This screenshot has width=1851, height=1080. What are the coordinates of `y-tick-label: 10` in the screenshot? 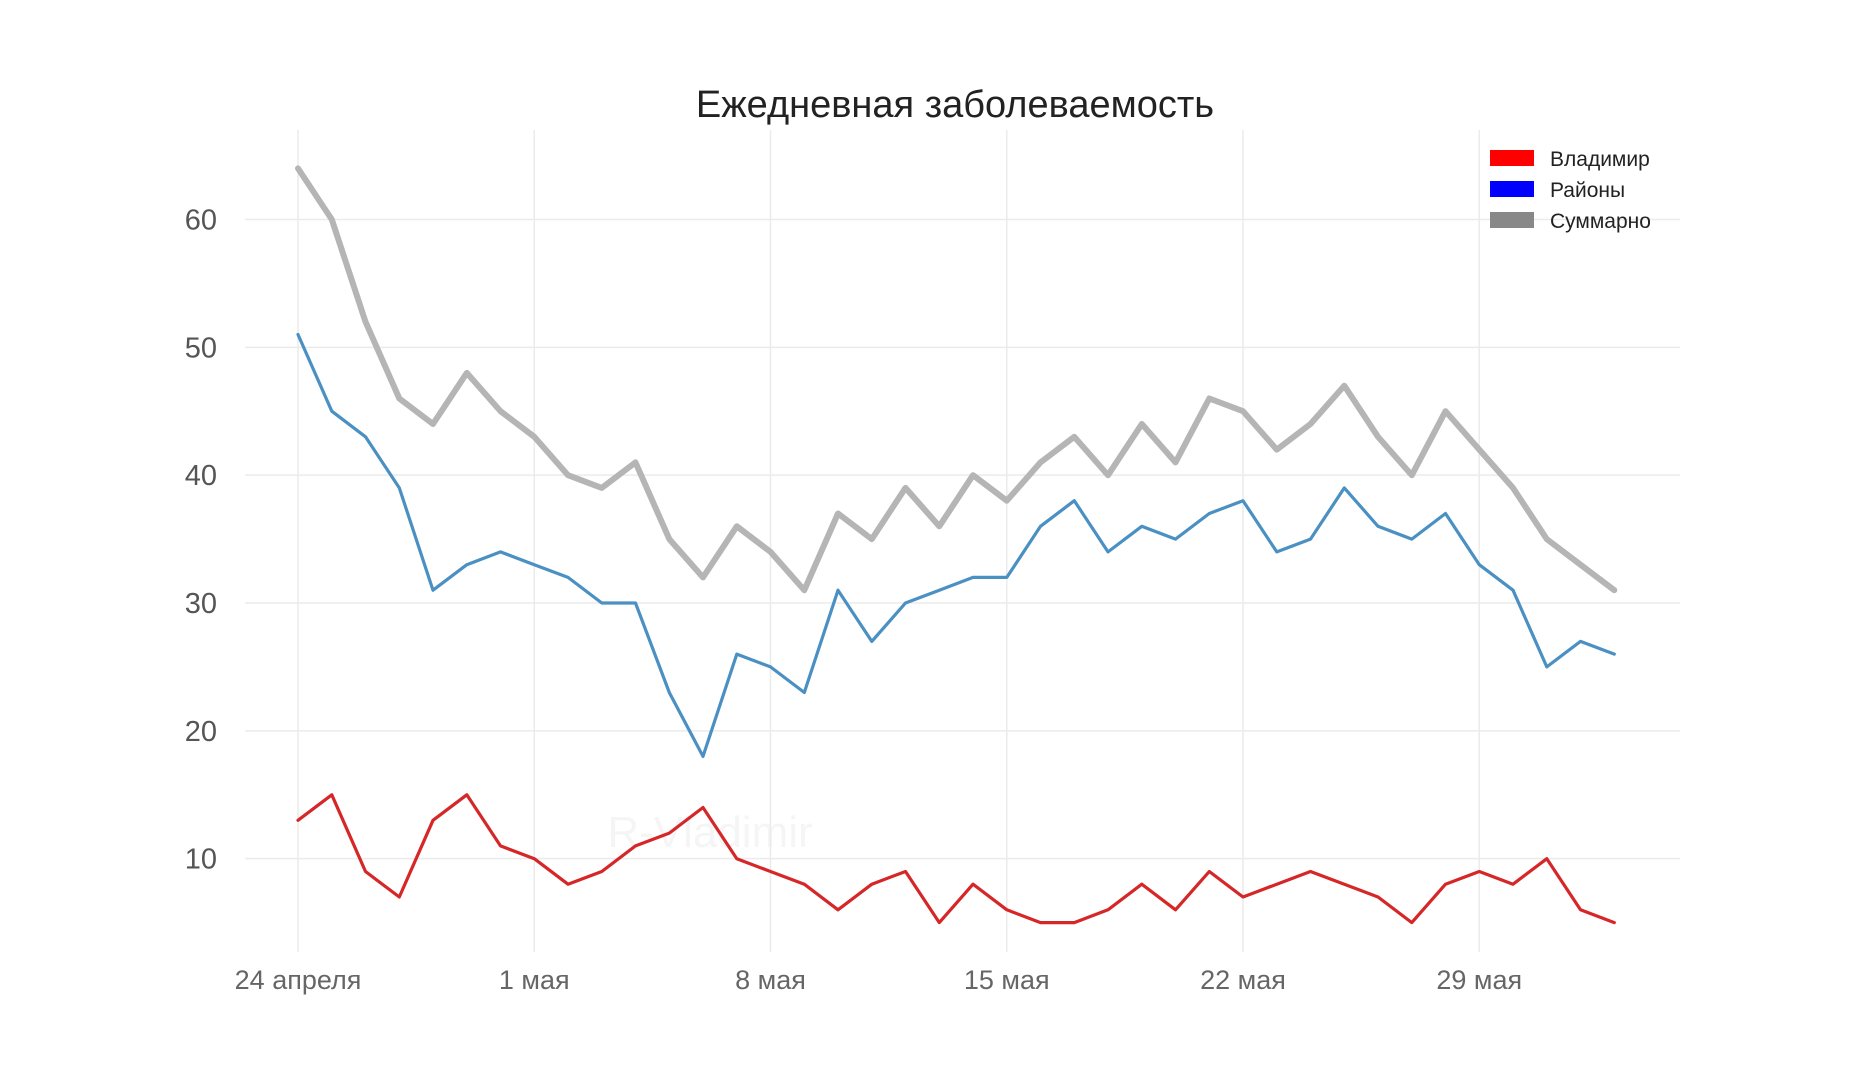 It's located at (201, 860).